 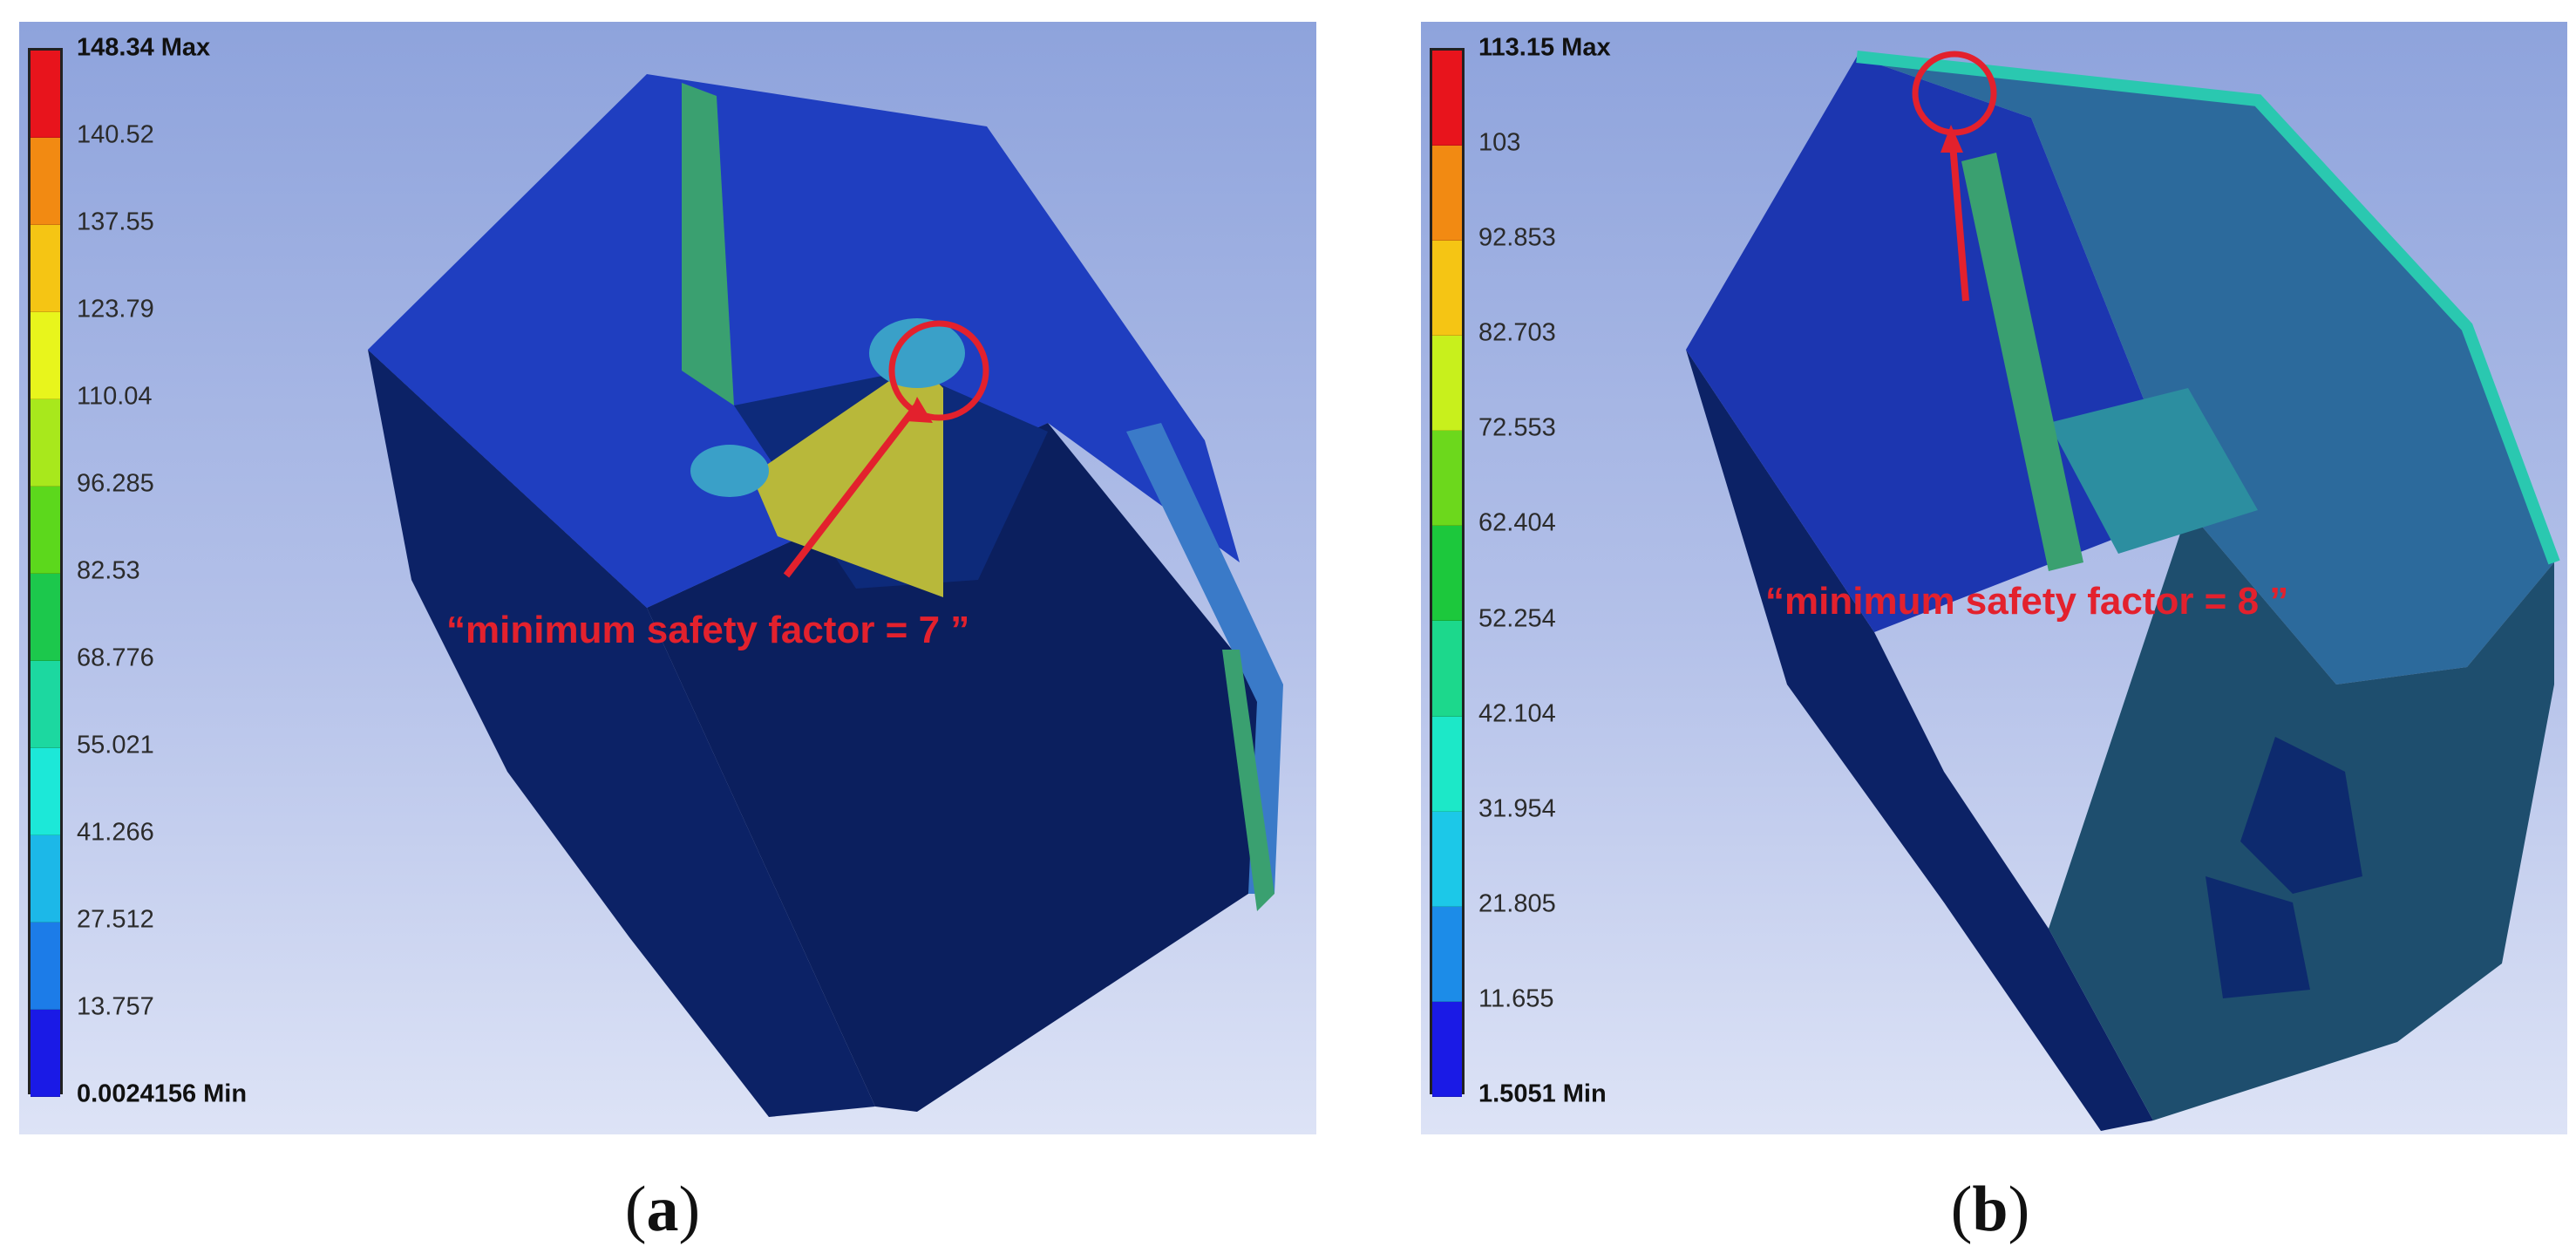 I want to click on color-scale-tick-label: 62.404, so click(x=1517, y=522).